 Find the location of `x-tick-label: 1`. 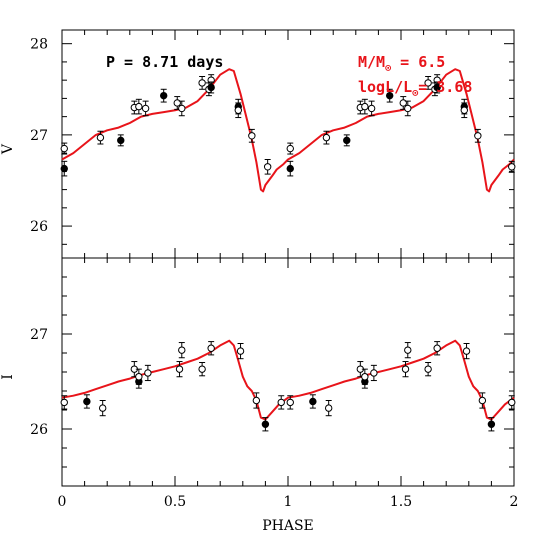

x-tick-label: 1 is located at coordinates (288, 502).